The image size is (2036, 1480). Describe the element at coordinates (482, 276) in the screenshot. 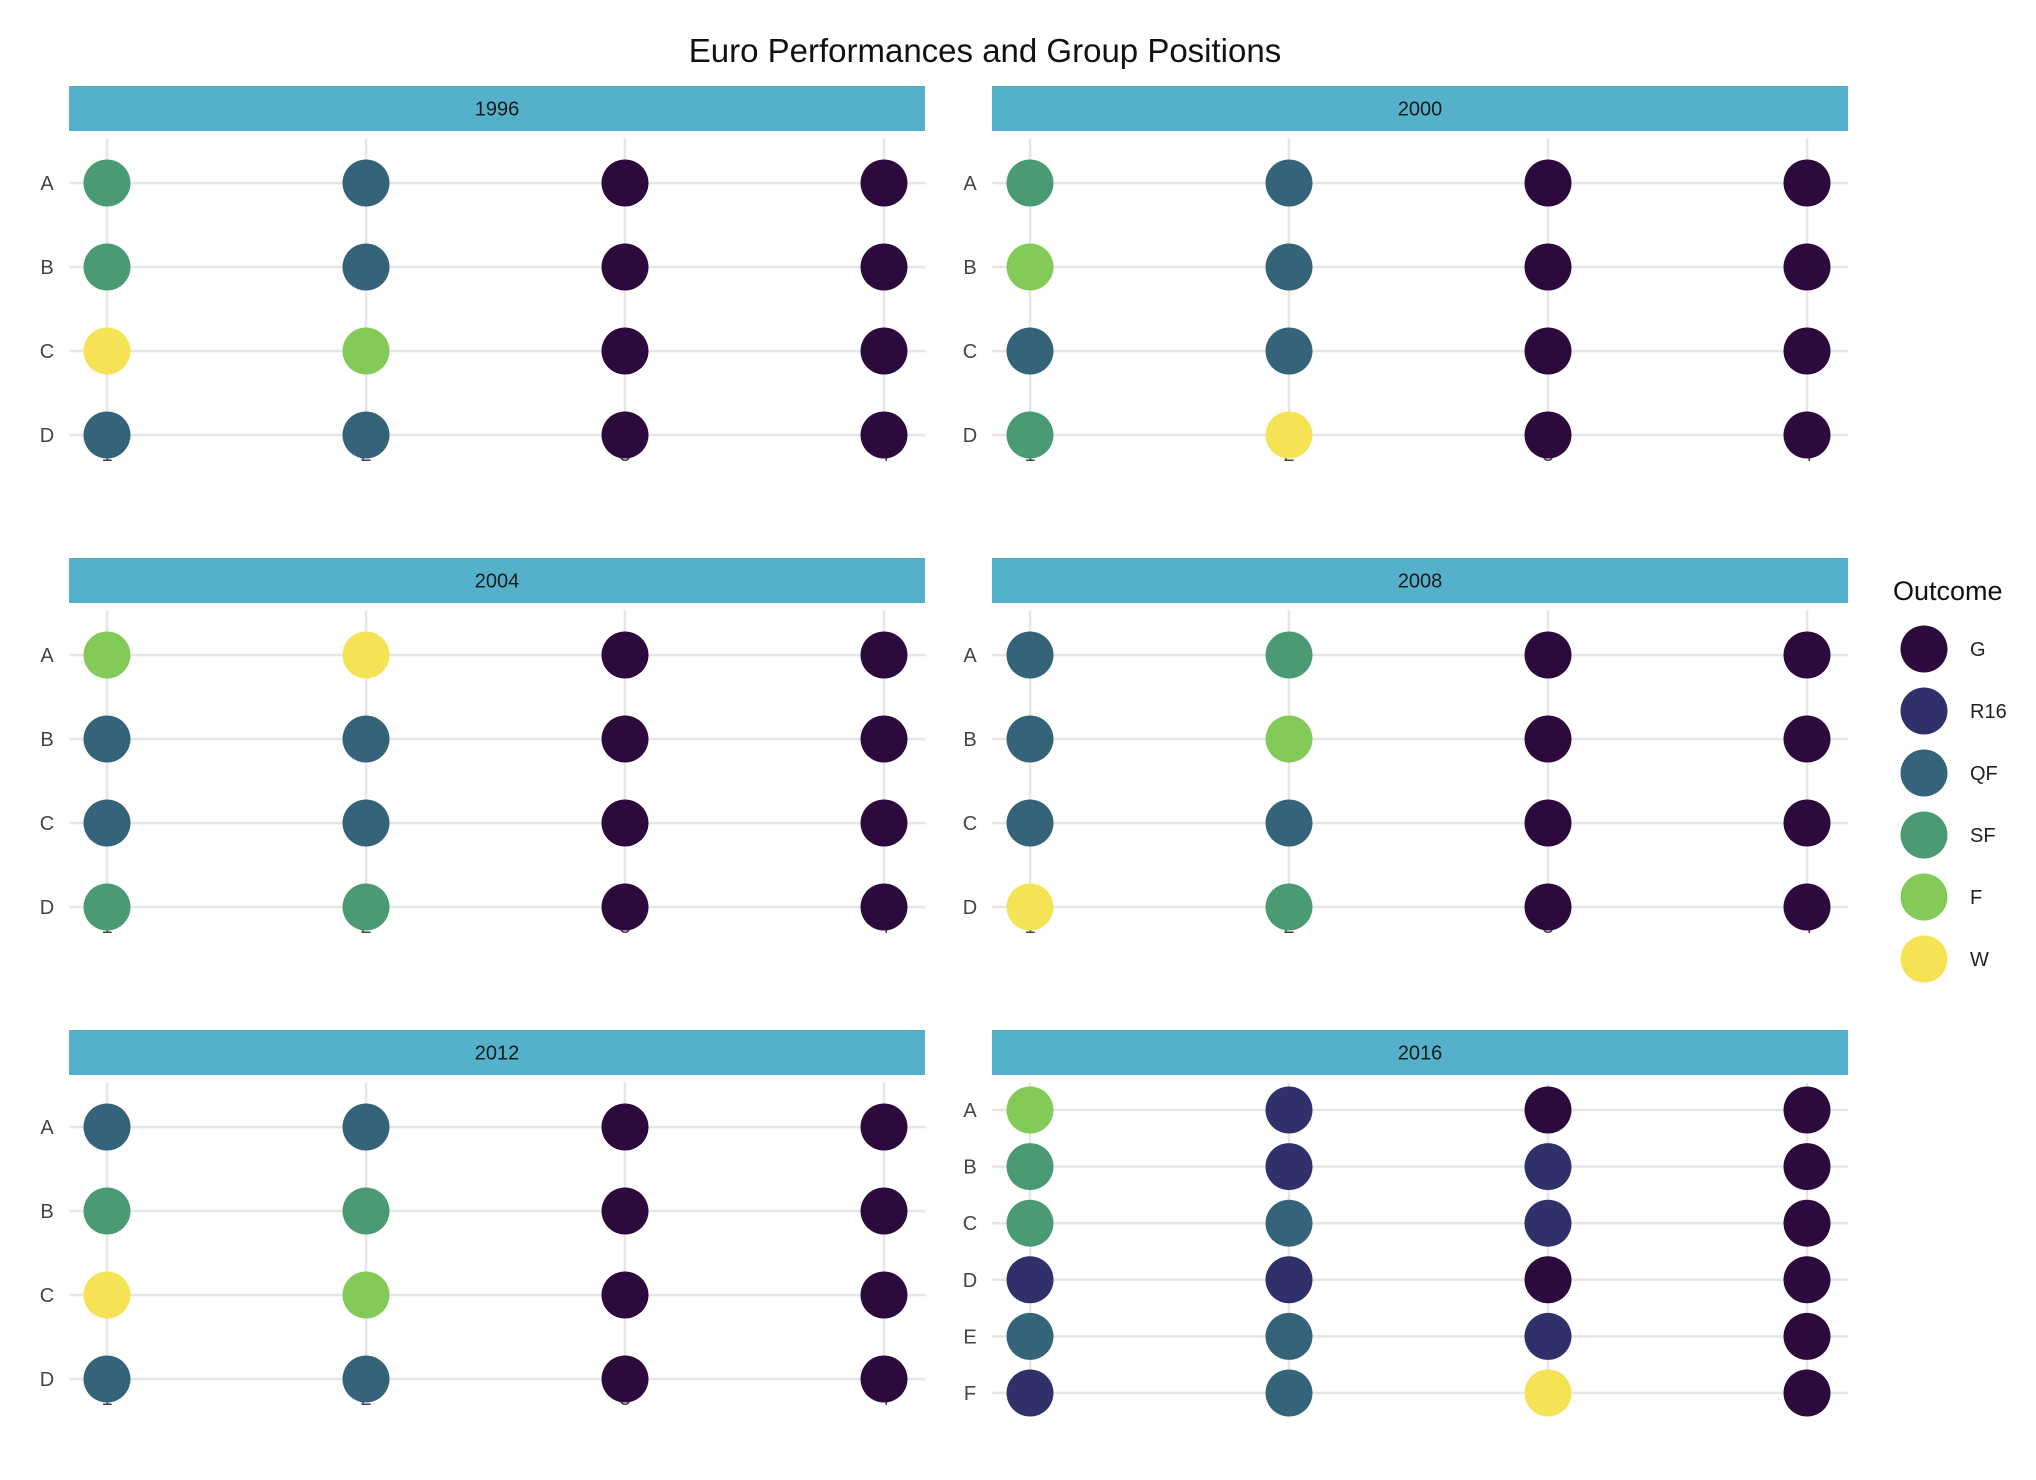

I see `panel-1996: 1996ABCD1234` at that location.